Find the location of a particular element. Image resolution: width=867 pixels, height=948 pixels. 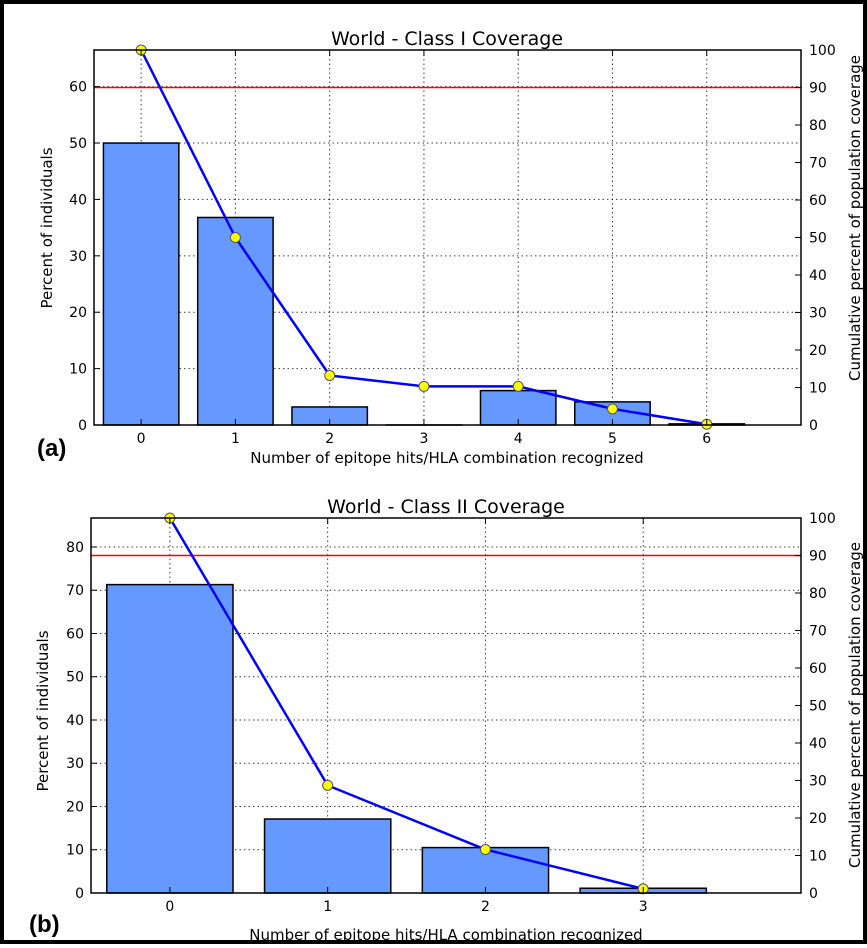

y-tick-label-left: 70 is located at coordinates (75, 591).